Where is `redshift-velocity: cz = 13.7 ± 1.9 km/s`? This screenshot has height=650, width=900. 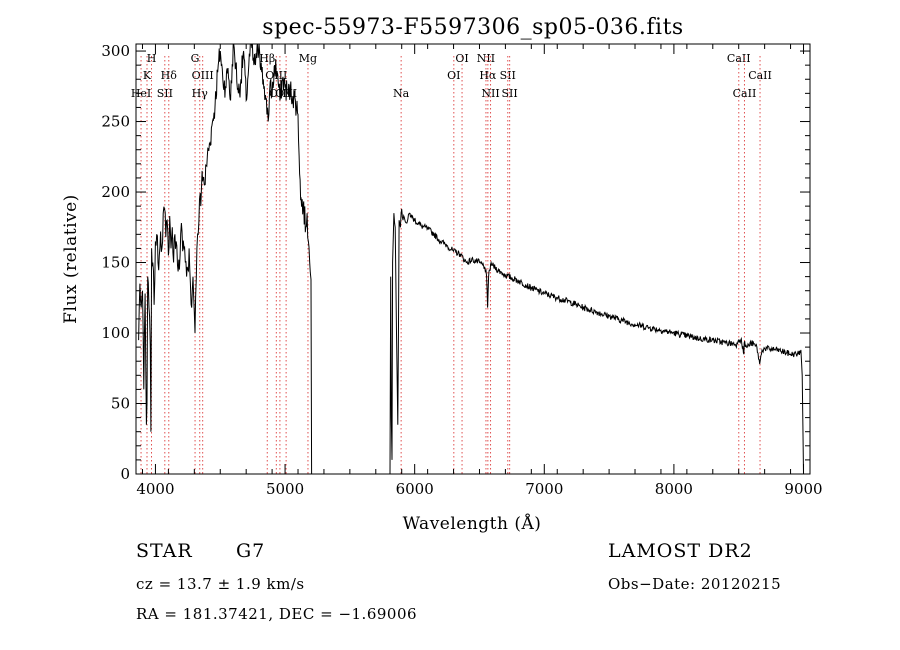
redshift-velocity: cz = 13.7 ± 1.9 km/s is located at coordinates (220, 584).